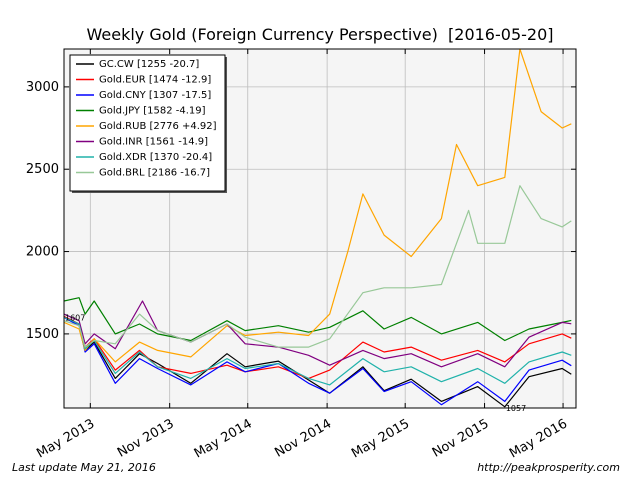  I want to click on y-tick-label: 3000, so click(42, 87).